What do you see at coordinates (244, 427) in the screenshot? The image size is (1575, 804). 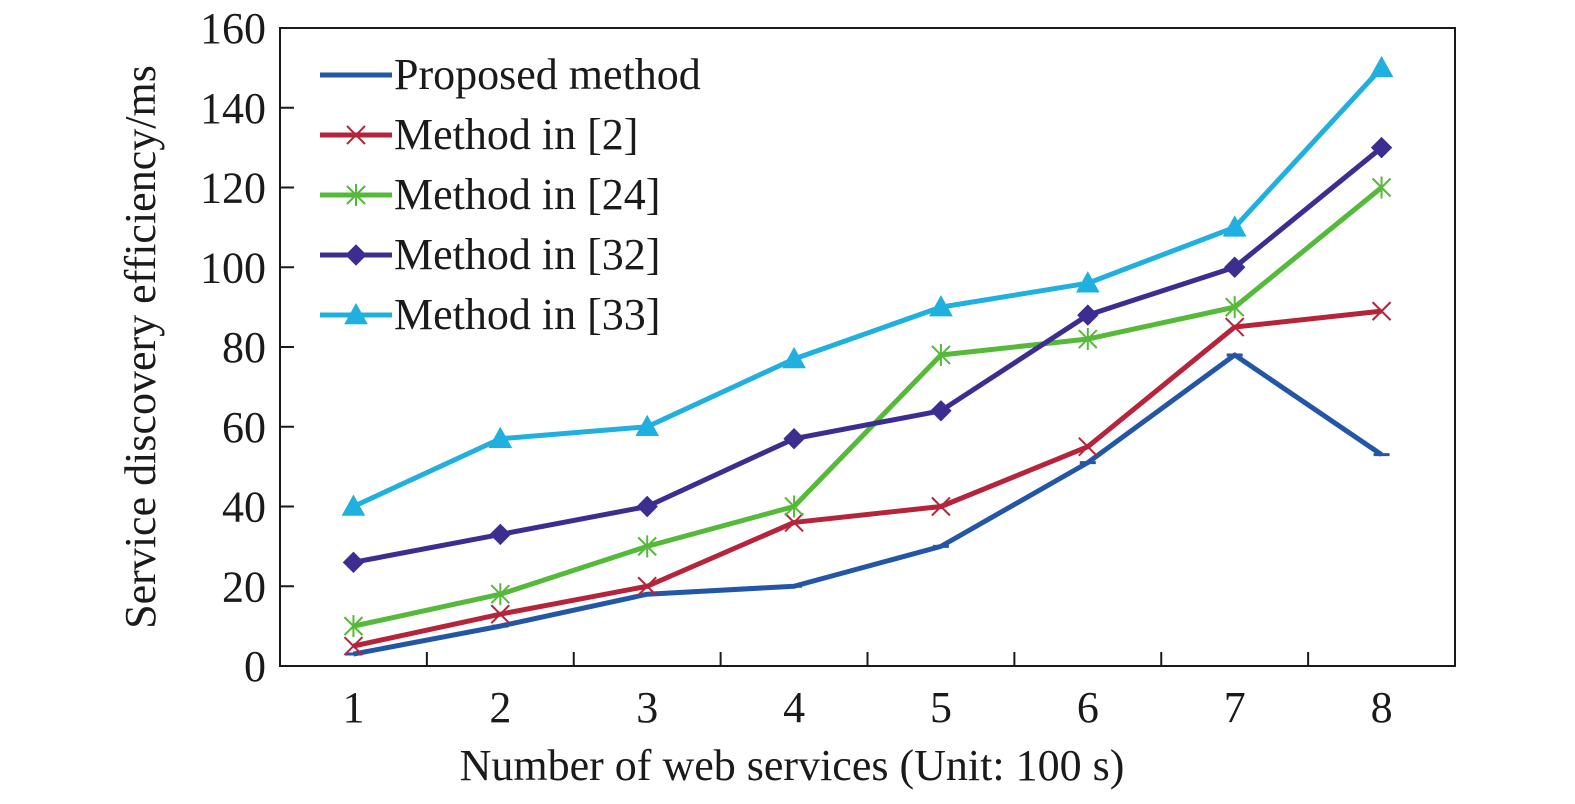 I see `y-tick-label: 60` at bounding box center [244, 427].